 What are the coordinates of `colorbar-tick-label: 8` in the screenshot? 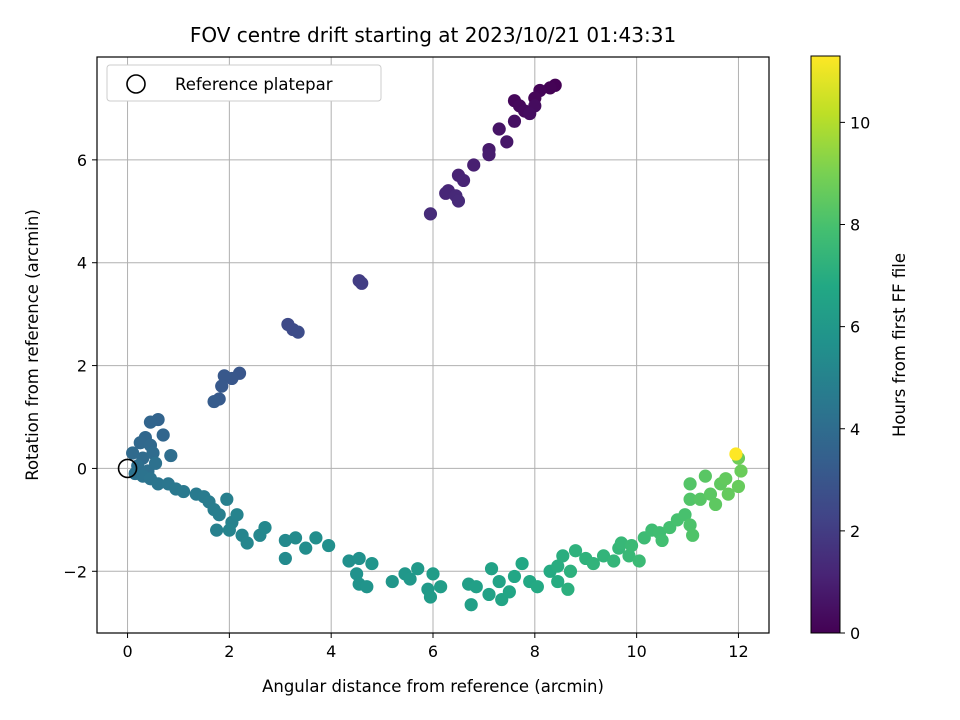 It's located at (855, 225).